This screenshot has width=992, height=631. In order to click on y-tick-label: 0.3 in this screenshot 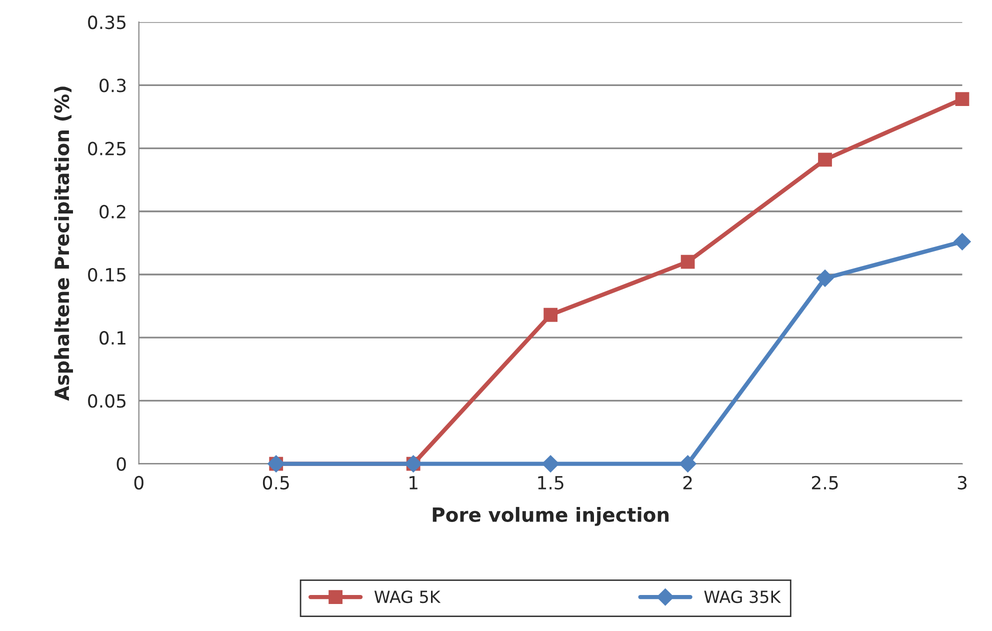, I will do `click(113, 85)`.